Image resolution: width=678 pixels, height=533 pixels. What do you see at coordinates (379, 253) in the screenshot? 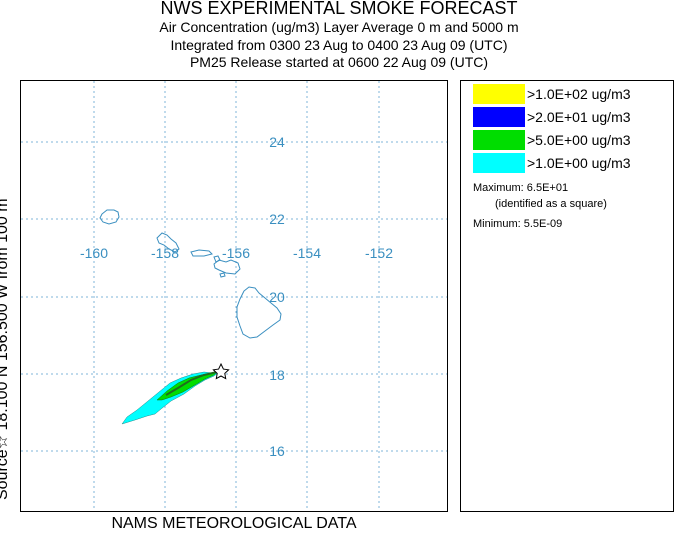
I see `lon-tick-label: -152` at bounding box center [379, 253].